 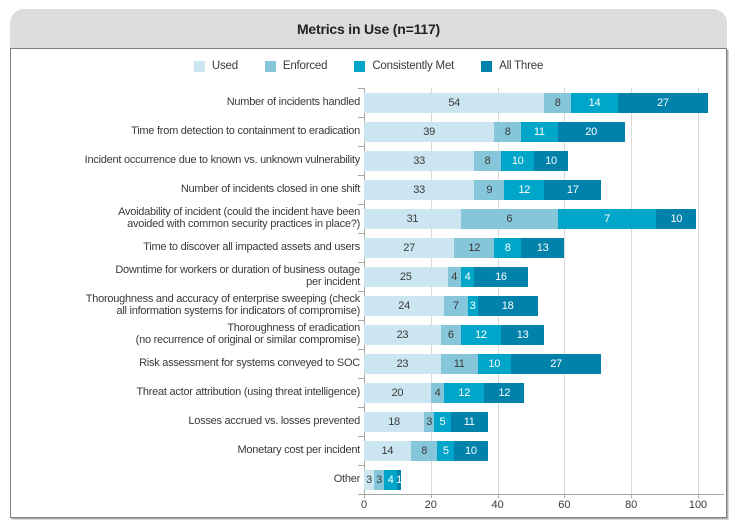 I want to click on bar-segment-enforced: 6, so click(x=509, y=218).